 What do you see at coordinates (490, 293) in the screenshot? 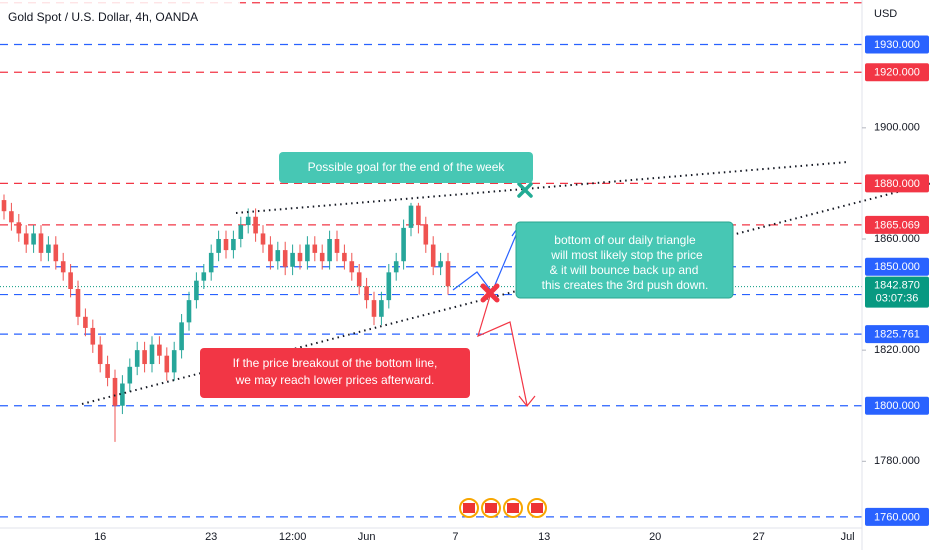
I see `break-marker` at bounding box center [490, 293].